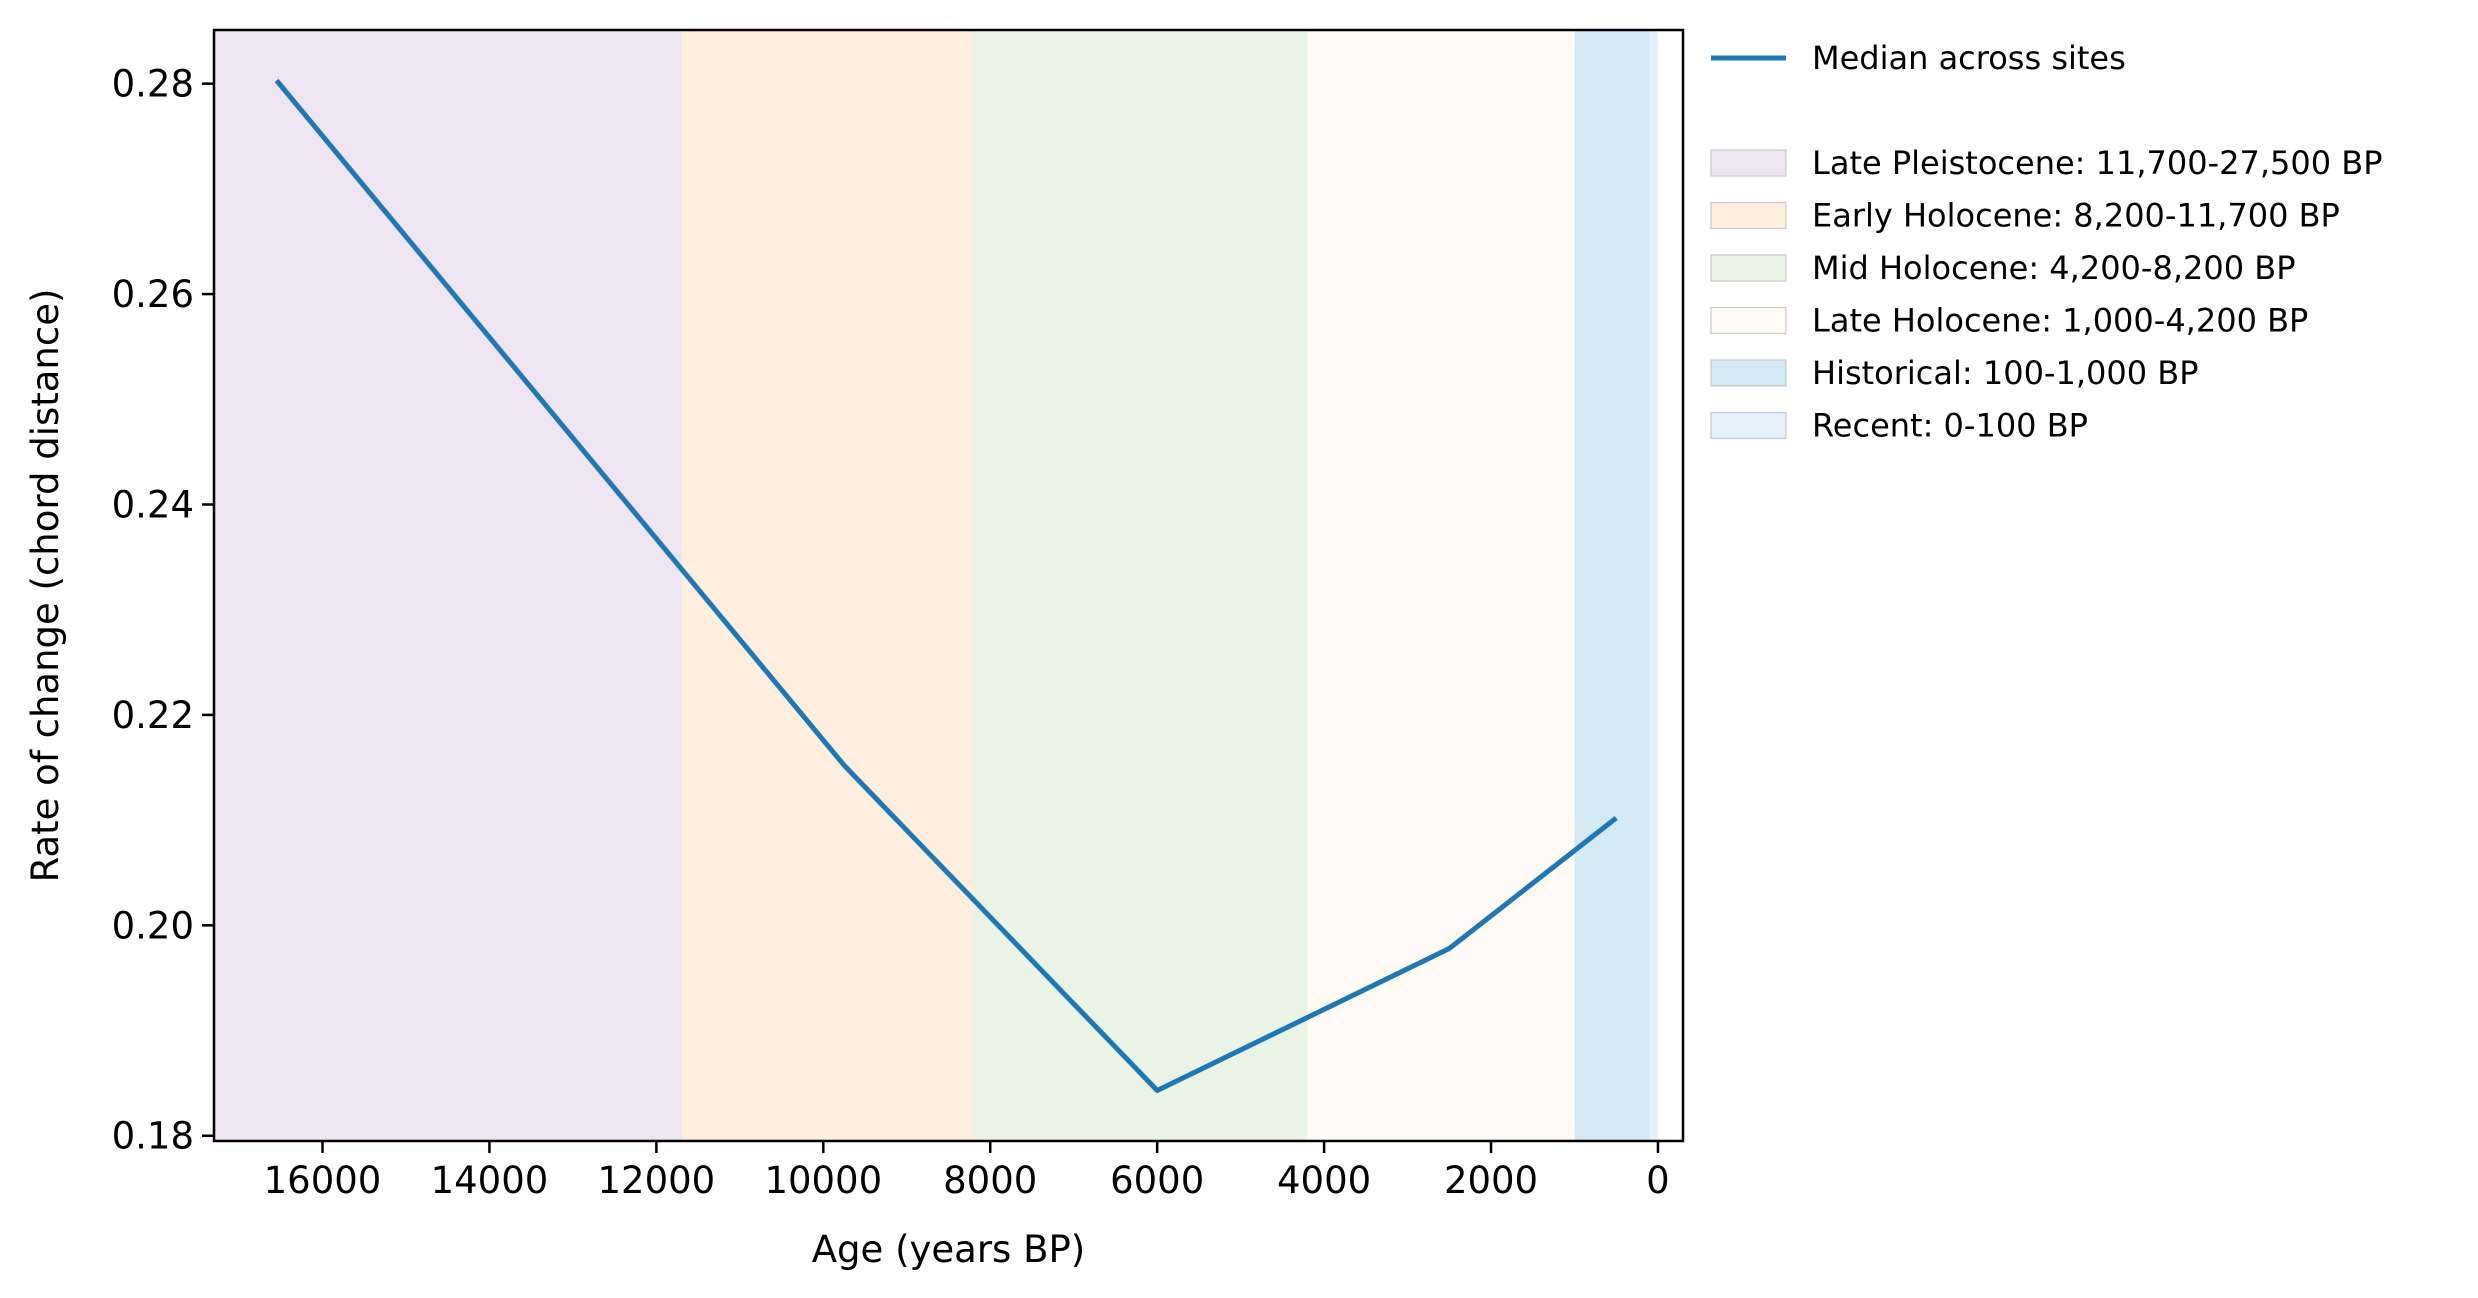 Image resolution: width=2478 pixels, height=1298 pixels. I want to click on x-tick-label: 12000, so click(657, 1180).